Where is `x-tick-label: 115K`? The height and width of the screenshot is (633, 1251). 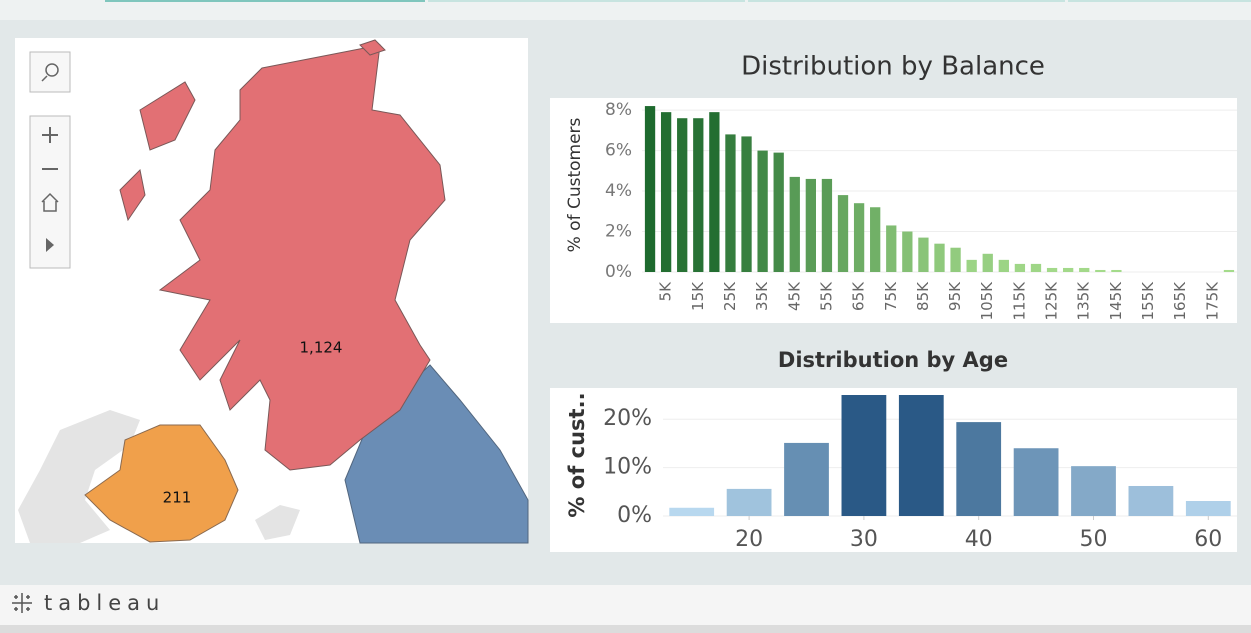
x-tick-label: 115K is located at coordinates (1019, 301).